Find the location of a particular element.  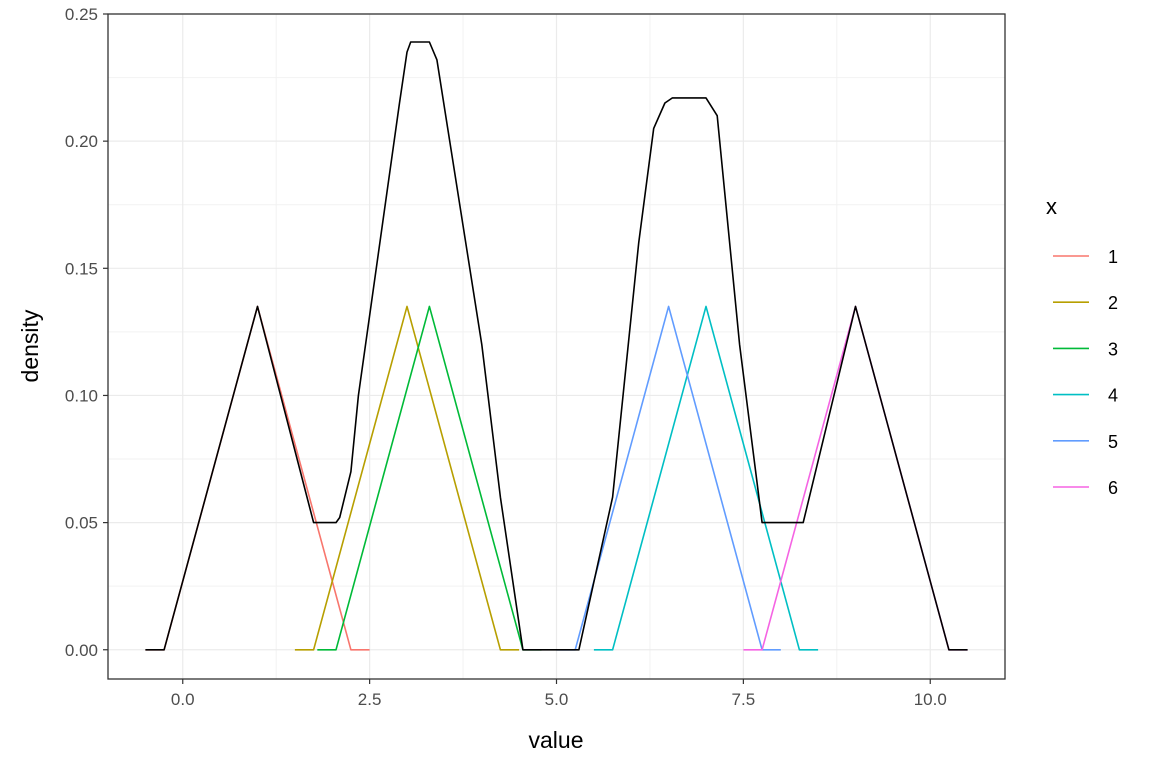

x-tick-label: 10.0 is located at coordinates (930, 699).